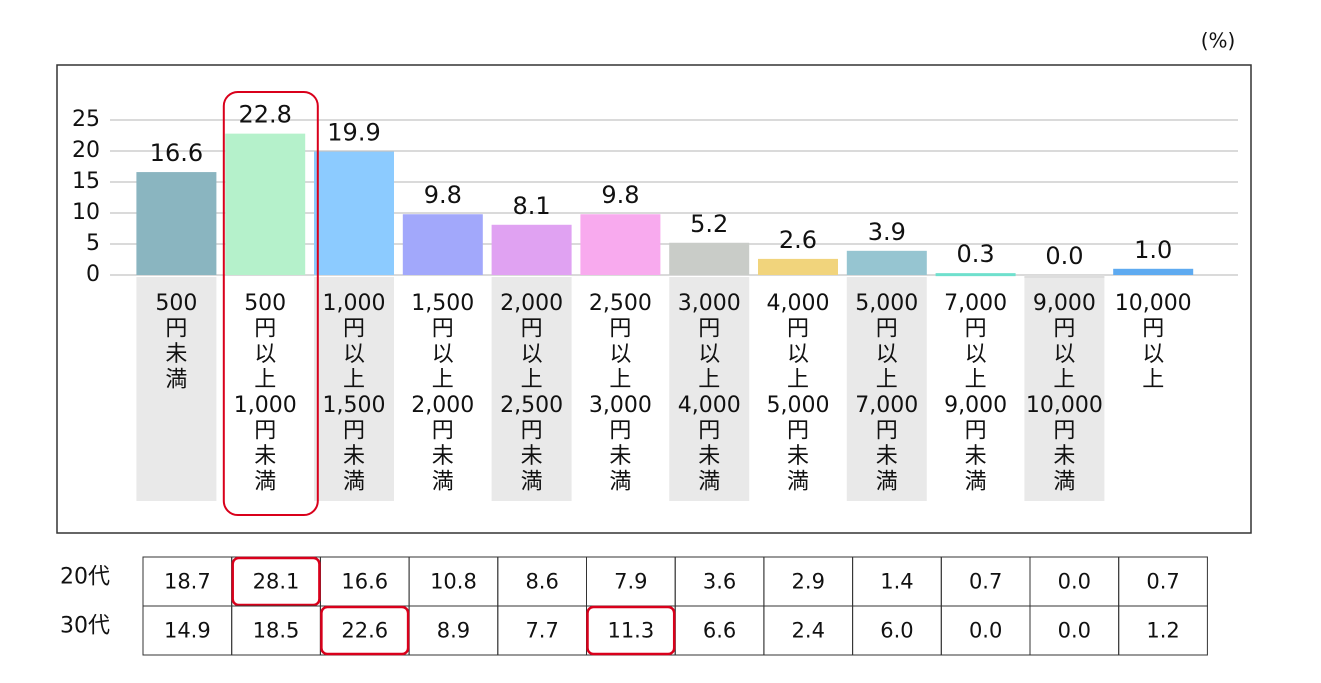  What do you see at coordinates (187, 582) in the screenshot?
I see `cell-value: 18.7` at bounding box center [187, 582].